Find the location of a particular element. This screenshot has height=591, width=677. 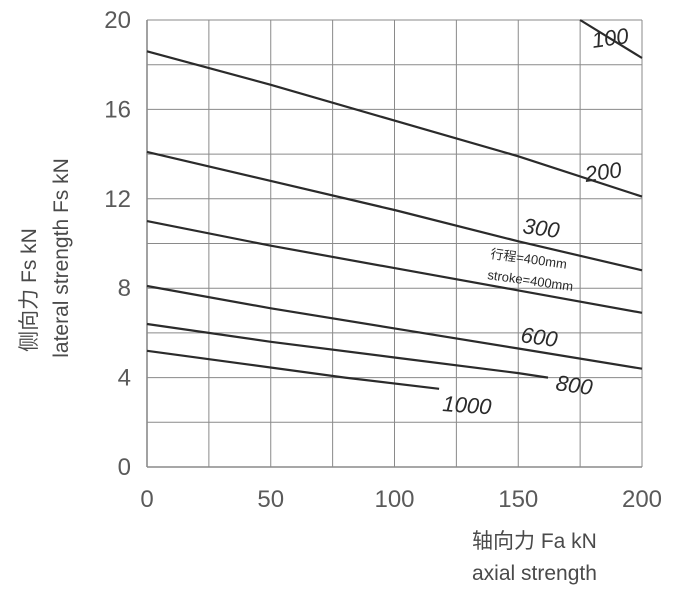

curve-label-800: 800 is located at coordinates (574, 385).